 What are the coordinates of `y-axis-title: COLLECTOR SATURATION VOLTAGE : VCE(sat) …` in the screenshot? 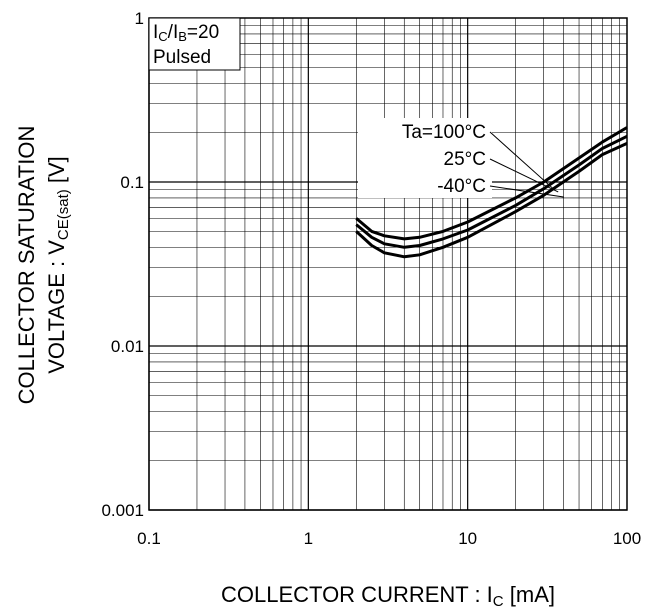 It's located at (43, 265).